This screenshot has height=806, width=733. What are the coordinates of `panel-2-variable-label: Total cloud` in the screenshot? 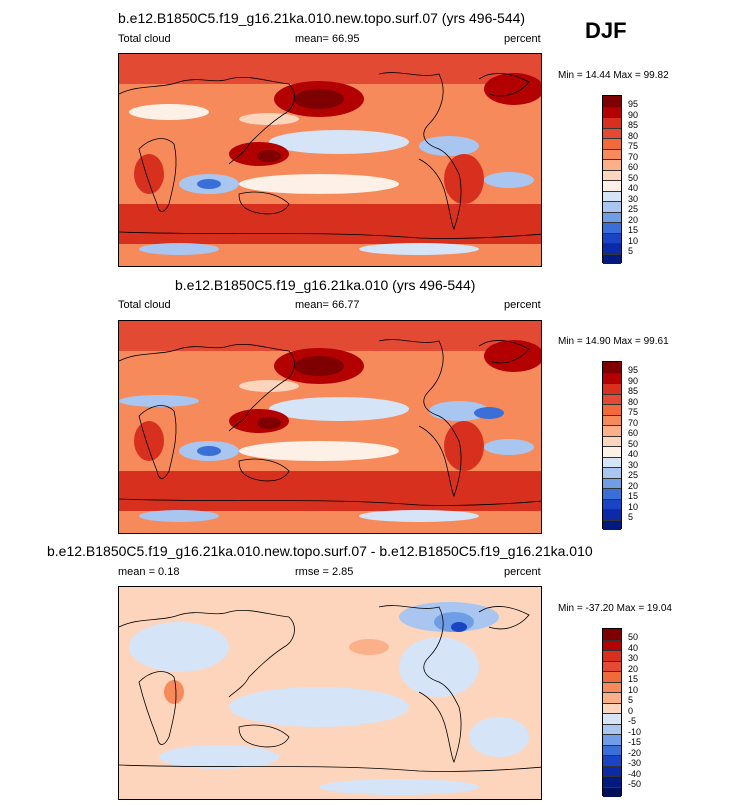 It's located at (144, 305).